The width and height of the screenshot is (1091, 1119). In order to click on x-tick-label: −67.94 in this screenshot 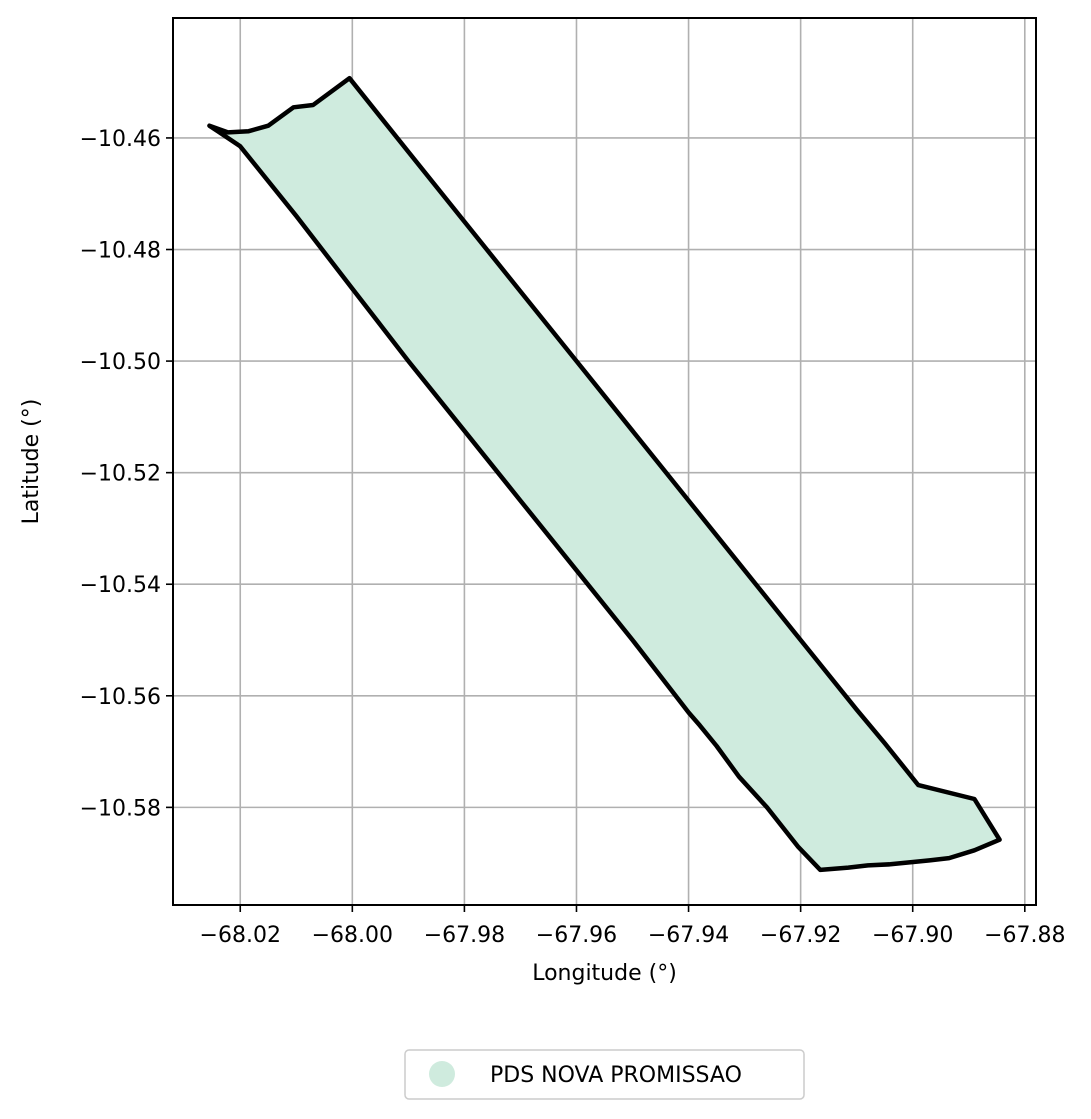, I will do `click(688, 935)`.